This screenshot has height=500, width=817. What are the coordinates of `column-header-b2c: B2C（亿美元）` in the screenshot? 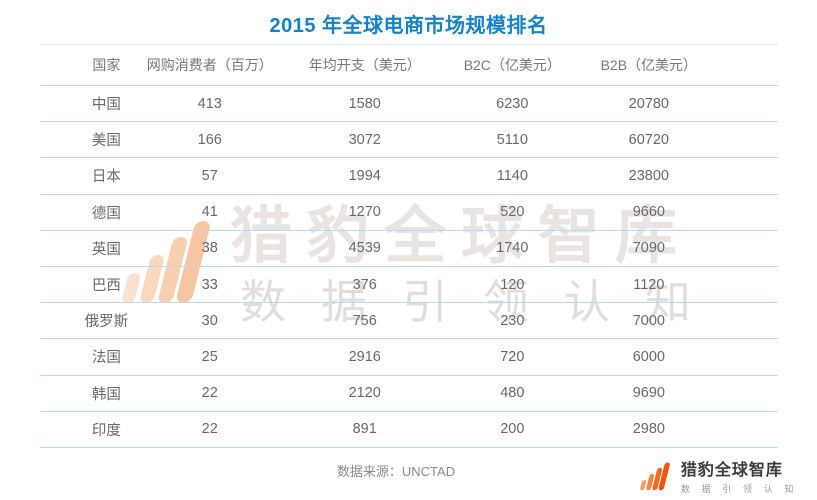 It's located at (512, 65).